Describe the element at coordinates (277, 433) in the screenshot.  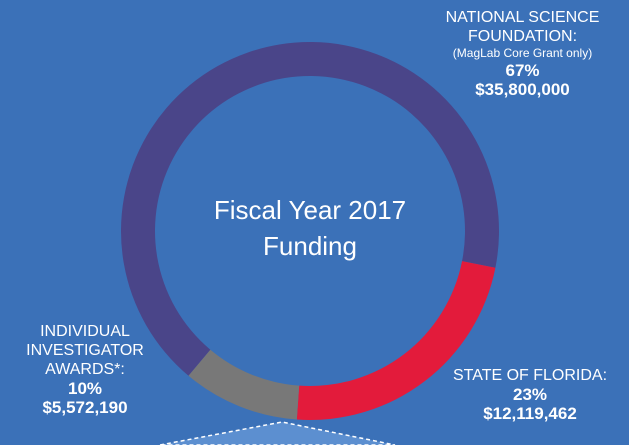
I see `decor-shape` at that location.